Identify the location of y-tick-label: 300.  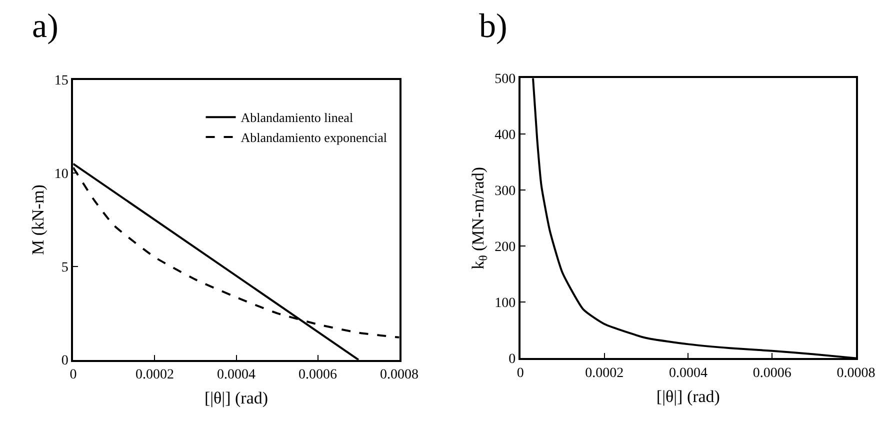
(505, 192).